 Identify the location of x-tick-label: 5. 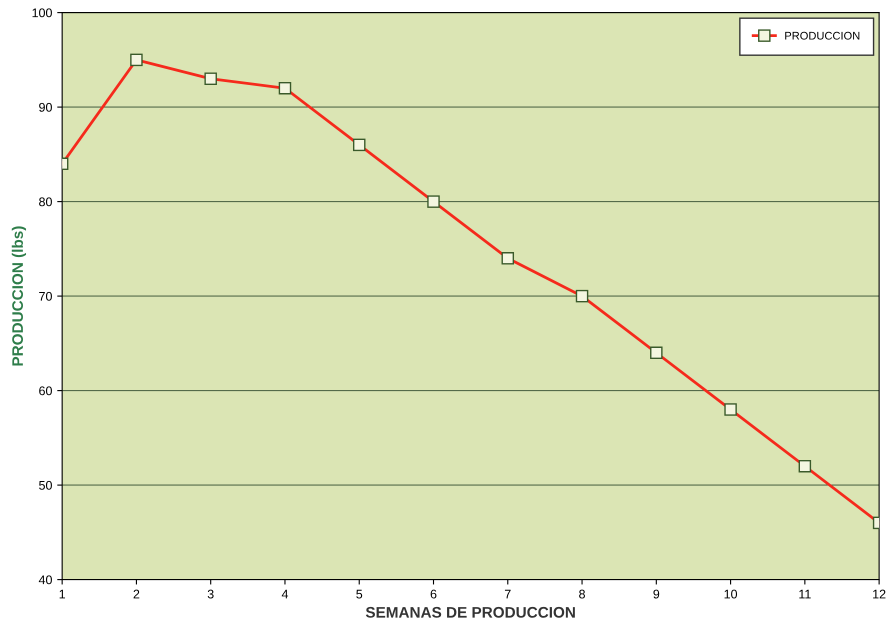
(359, 594).